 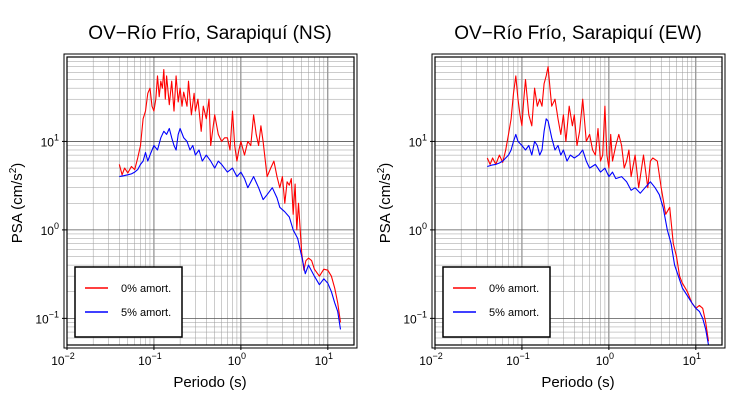 What do you see at coordinates (209, 33) in the screenshot?
I see `chart-title: OV−Río Frío, Sarapiquí (NS)` at bounding box center [209, 33].